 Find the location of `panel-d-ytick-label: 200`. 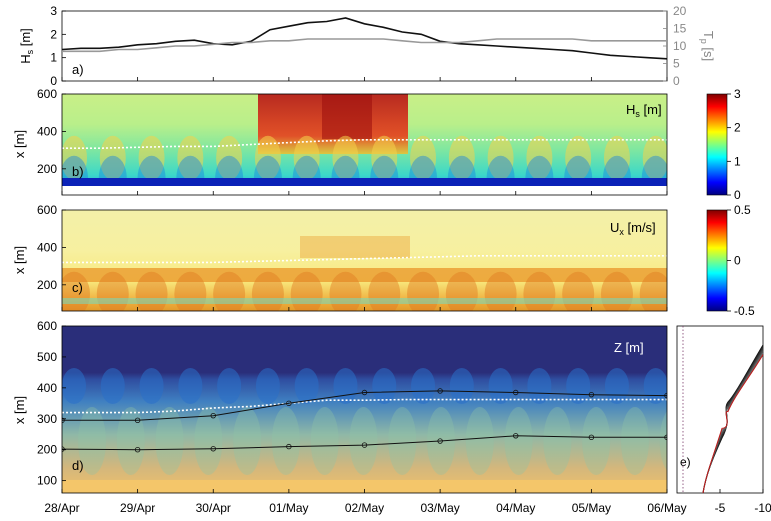

panel-d-ytick-label: 200 is located at coordinates (47, 450).